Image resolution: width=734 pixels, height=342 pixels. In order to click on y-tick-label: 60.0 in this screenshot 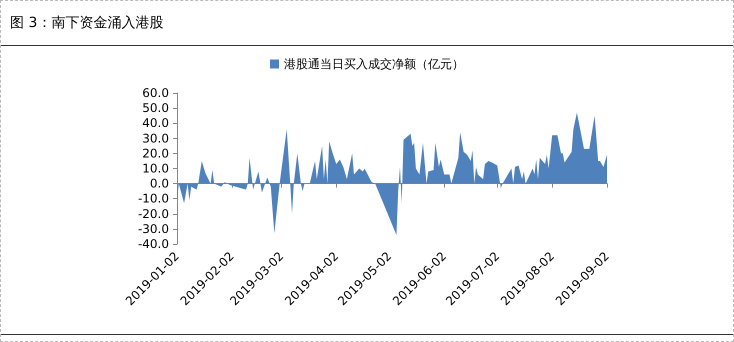, I will do `click(155, 93)`.